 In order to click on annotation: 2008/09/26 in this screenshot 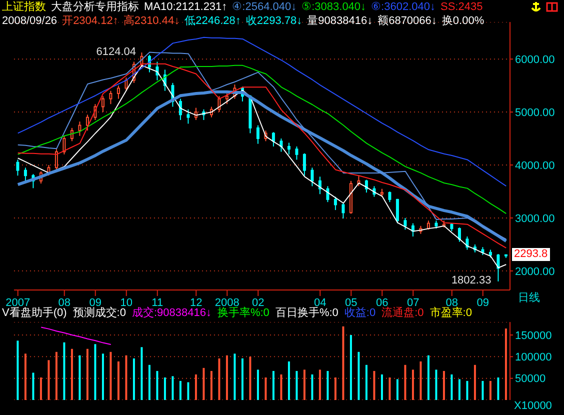, I will do `click(30, 21)`.